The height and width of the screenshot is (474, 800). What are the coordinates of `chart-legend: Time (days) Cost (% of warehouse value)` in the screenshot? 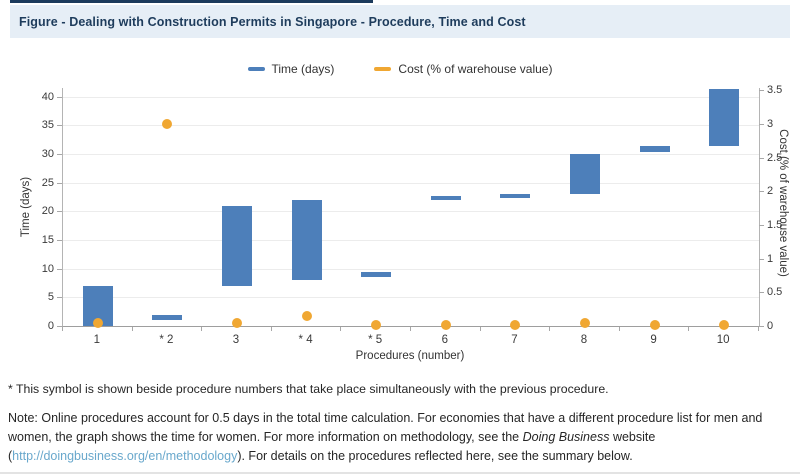 It's located at (400, 69).